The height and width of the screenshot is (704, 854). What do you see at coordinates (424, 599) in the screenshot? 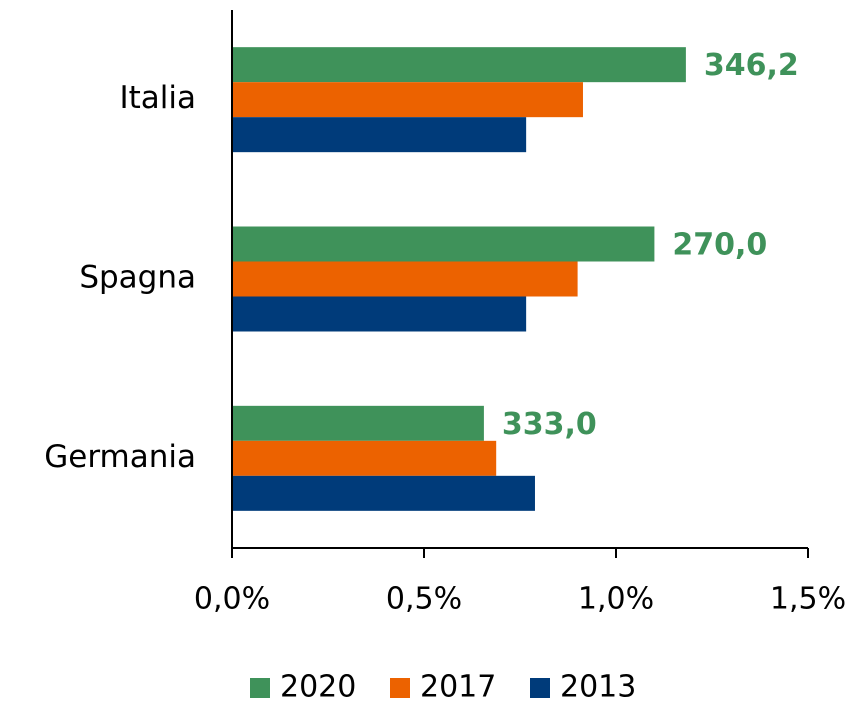
I see `x-tick-label: 0,5%` at bounding box center [424, 599].